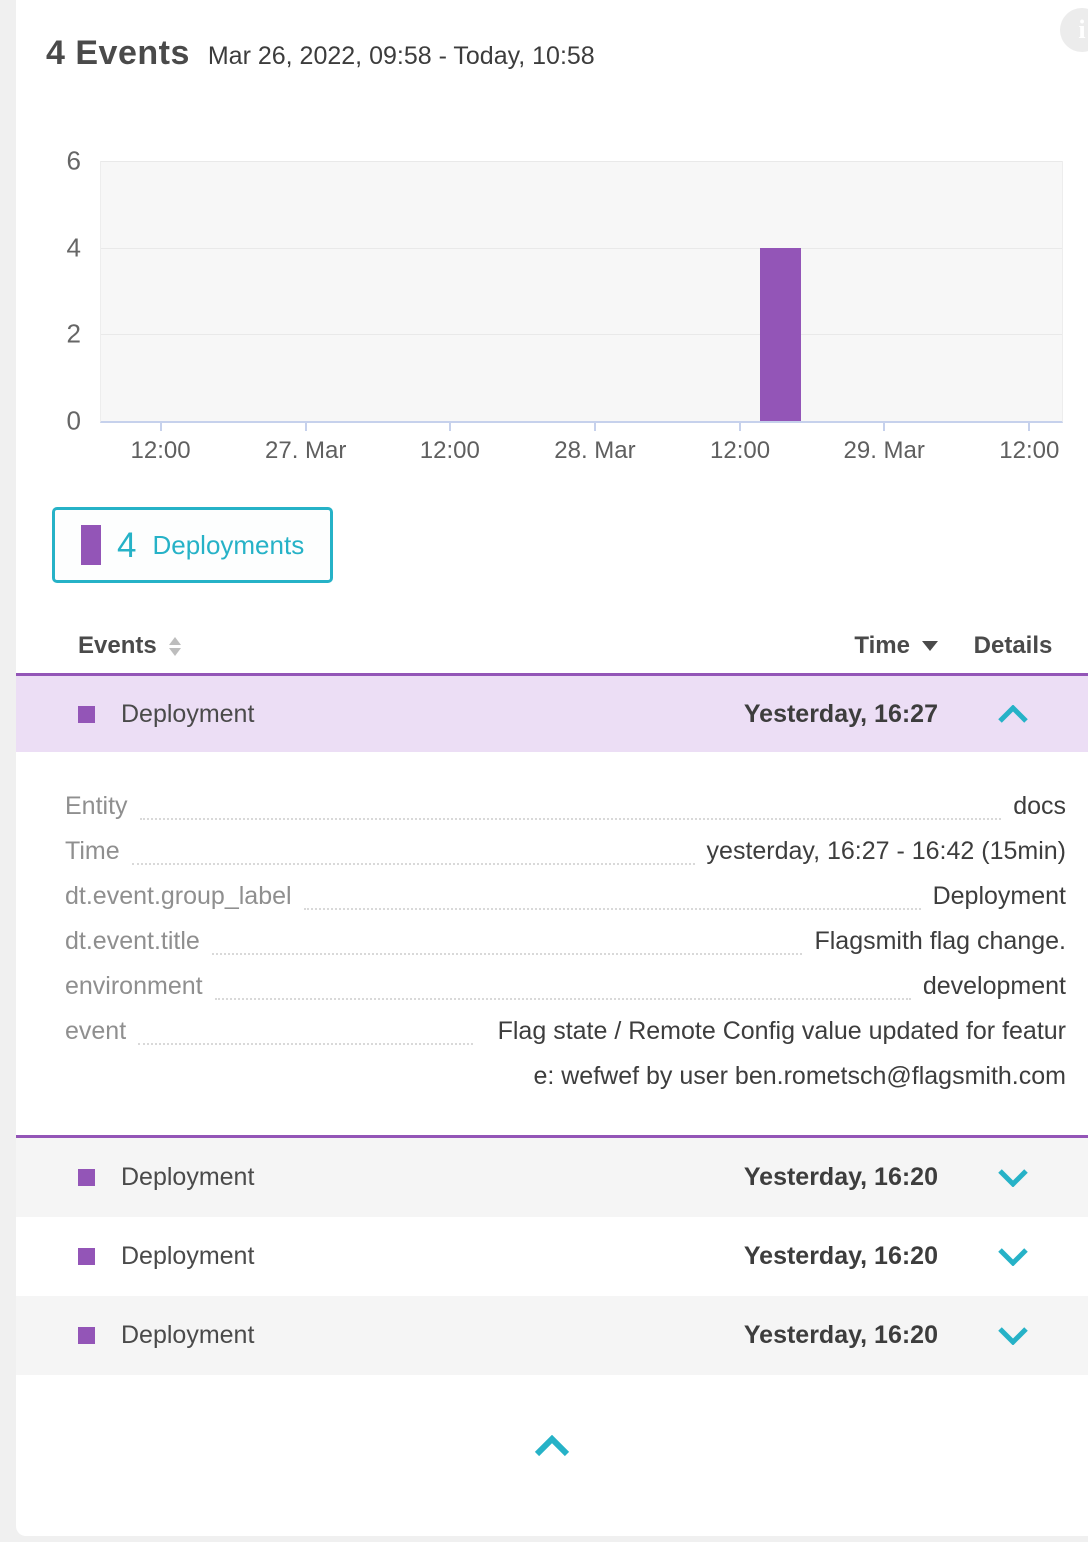 This screenshot has height=1542, width=1088. I want to click on column-header-time: Time, so click(818, 646).